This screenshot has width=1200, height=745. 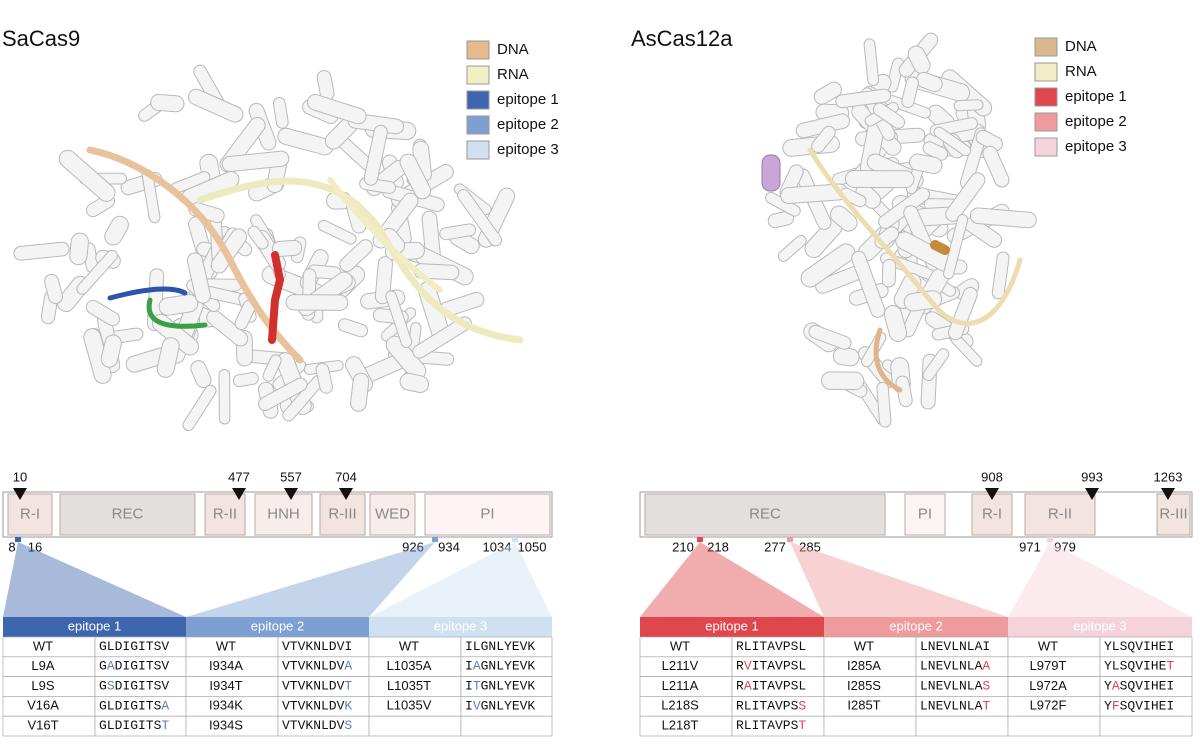 What do you see at coordinates (226, 665) in the screenshot?
I see `variant-name: I934A` at bounding box center [226, 665].